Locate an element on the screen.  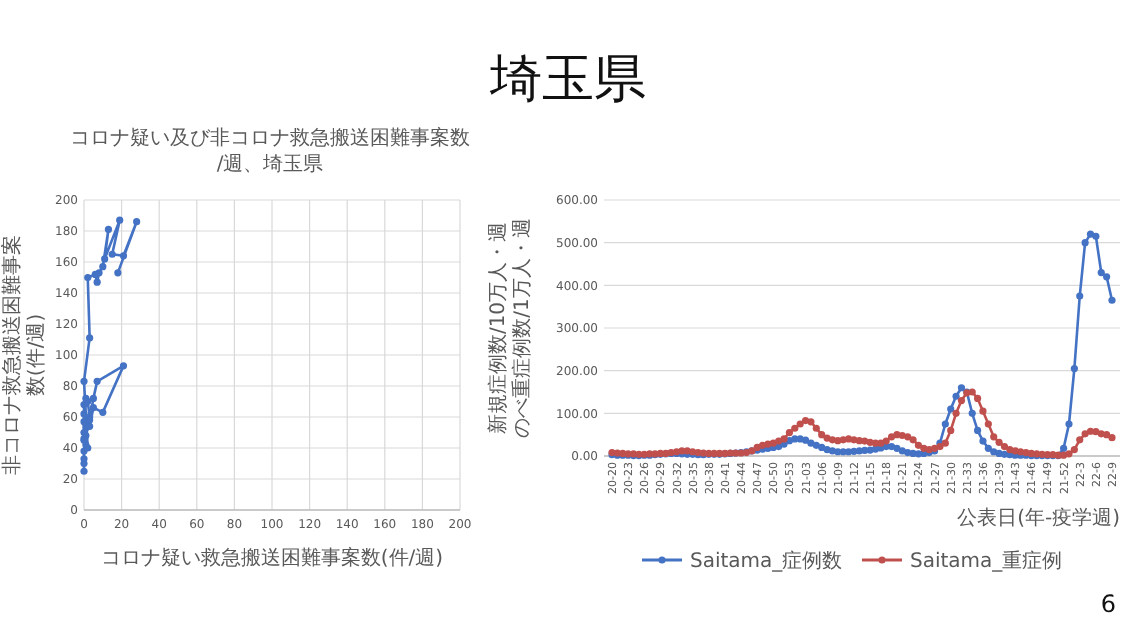
x-axis-title: 公表日(年-疫学週) is located at coordinates (1039, 518).